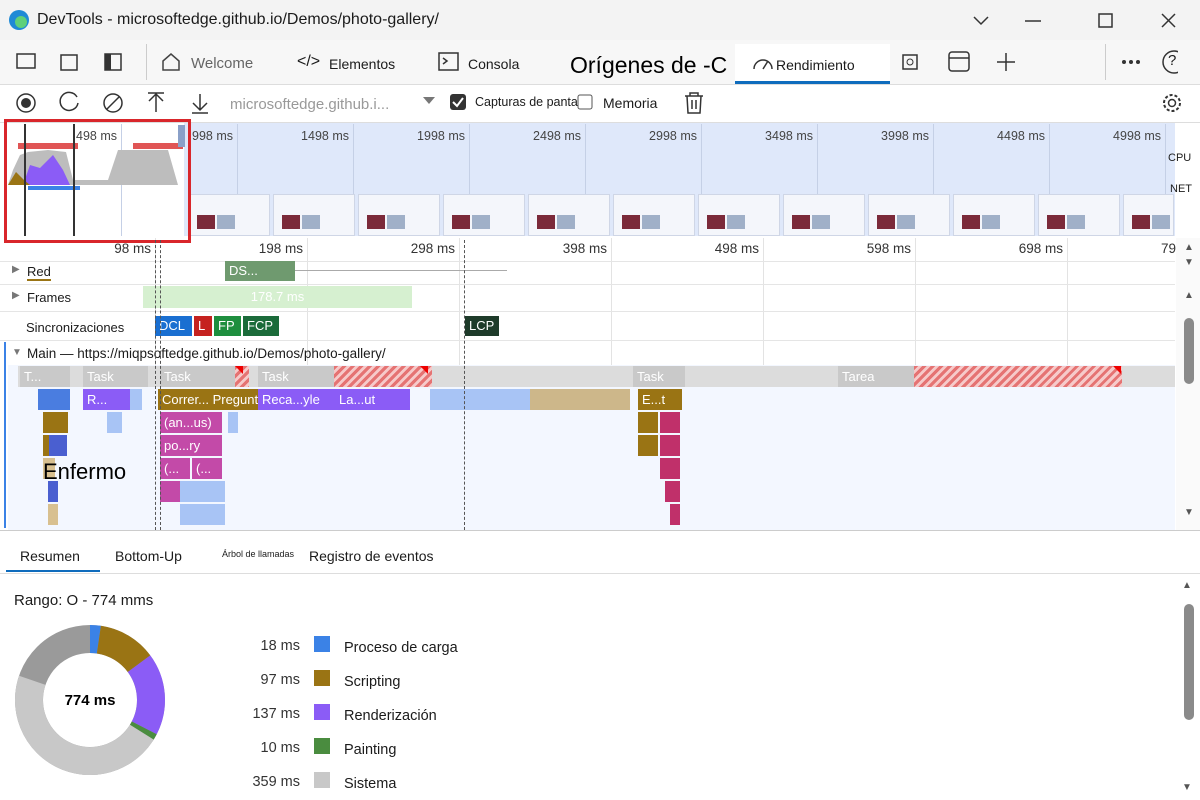  I want to click on scrollbar, so click(1188, 384).